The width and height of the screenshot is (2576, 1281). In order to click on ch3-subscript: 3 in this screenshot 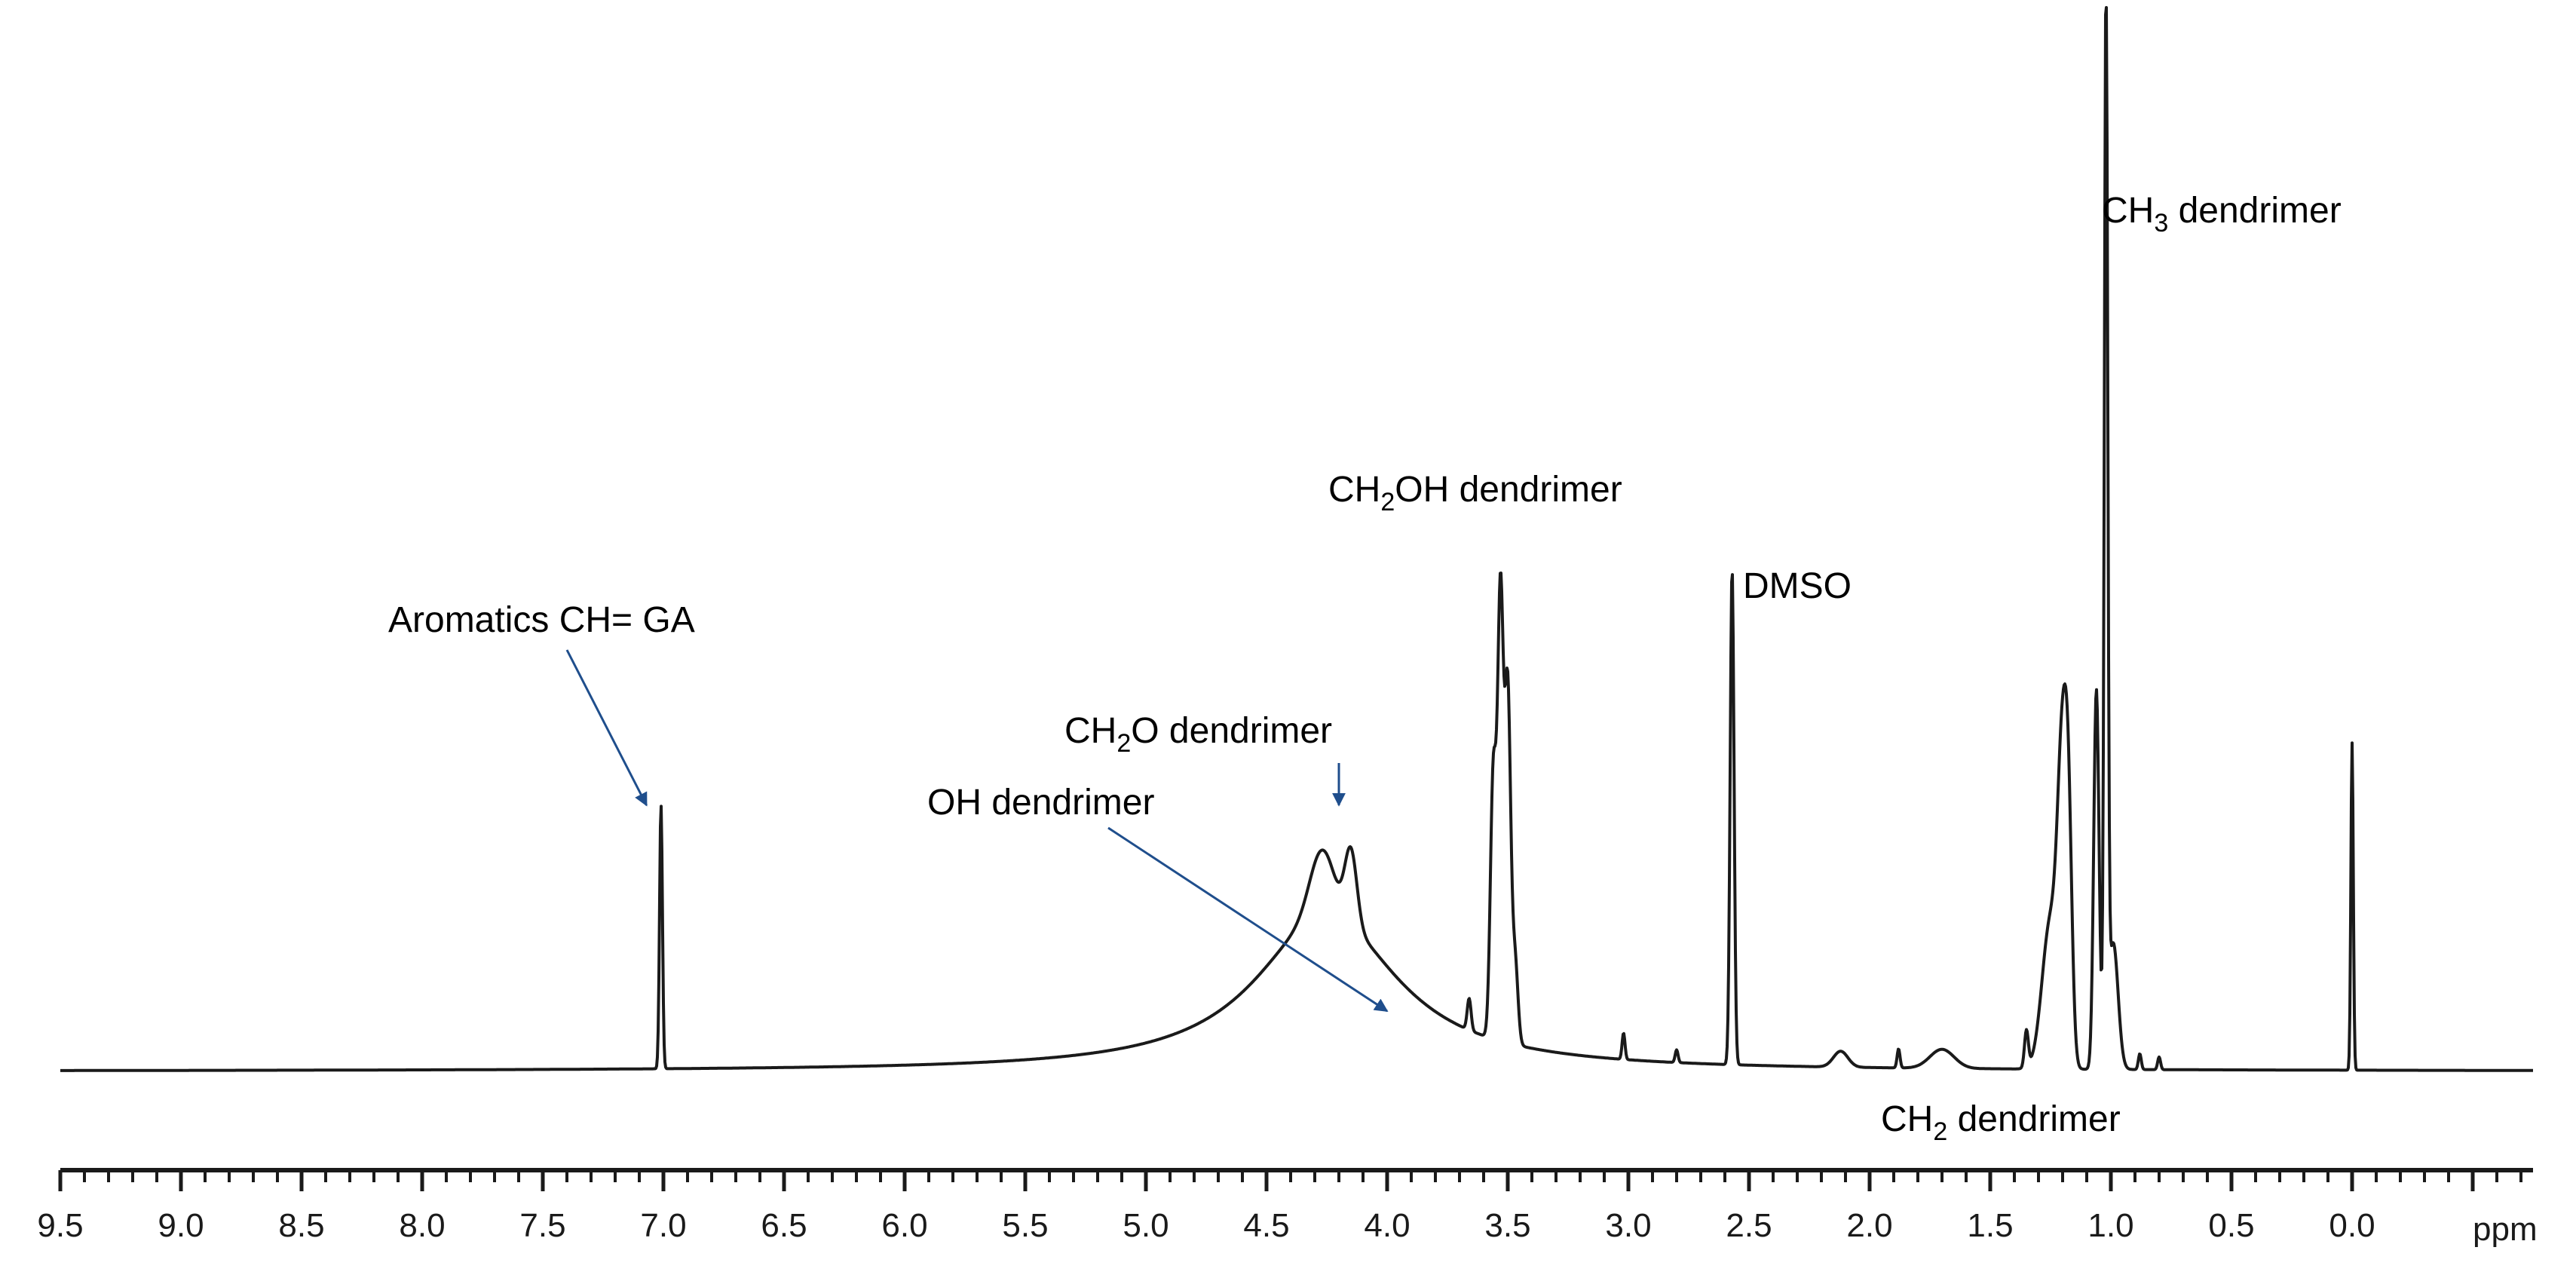, I will do `click(2161, 223)`.